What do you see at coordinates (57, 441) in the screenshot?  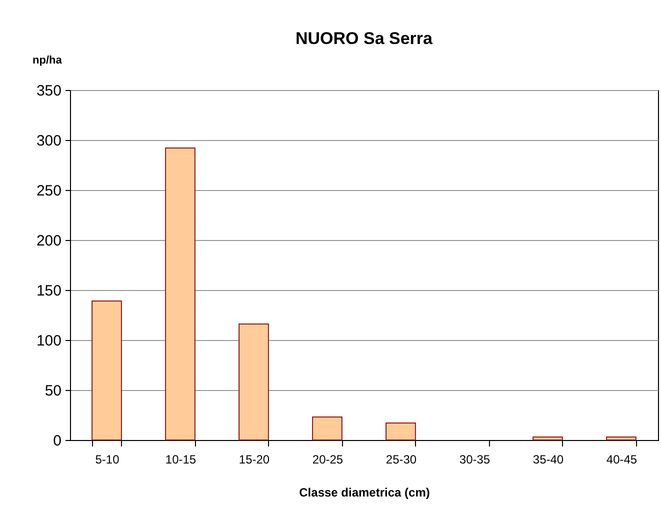 I see `y-tick-label: 0` at bounding box center [57, 441].